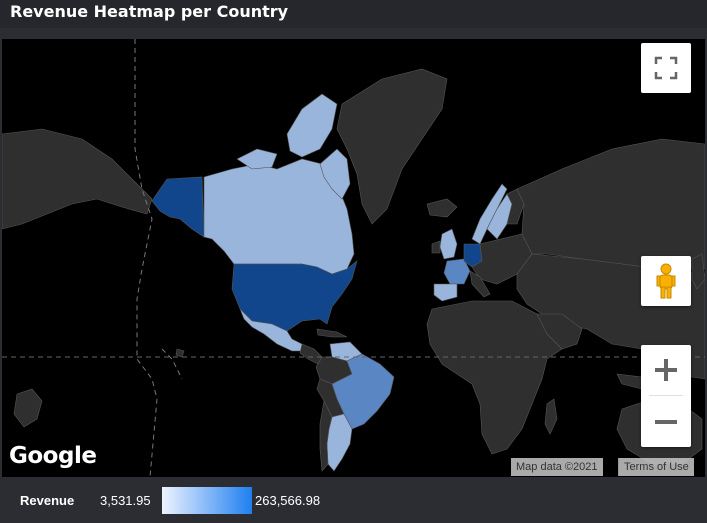 The height and width of the screenshot is (523, 707). I want to click on country-united-states-alaska, so click(178, 207).